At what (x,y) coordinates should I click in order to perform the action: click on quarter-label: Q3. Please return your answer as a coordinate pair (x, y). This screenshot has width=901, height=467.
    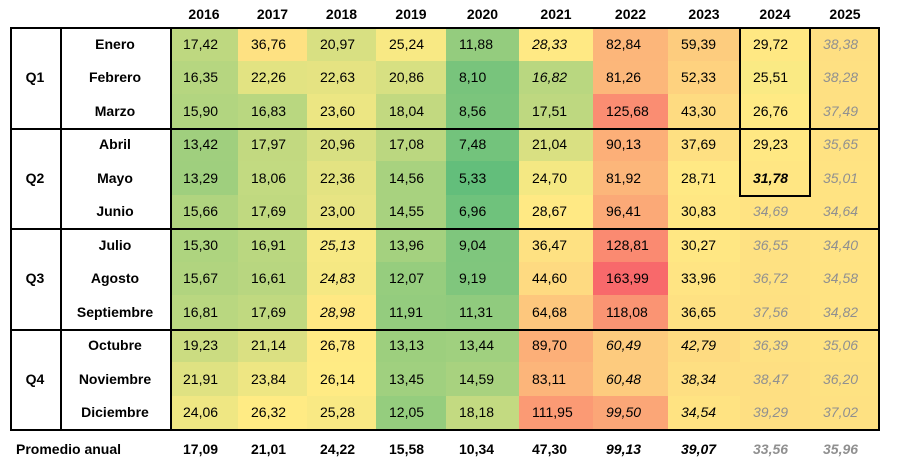
    Looking at the image, I should click on (35, 278).